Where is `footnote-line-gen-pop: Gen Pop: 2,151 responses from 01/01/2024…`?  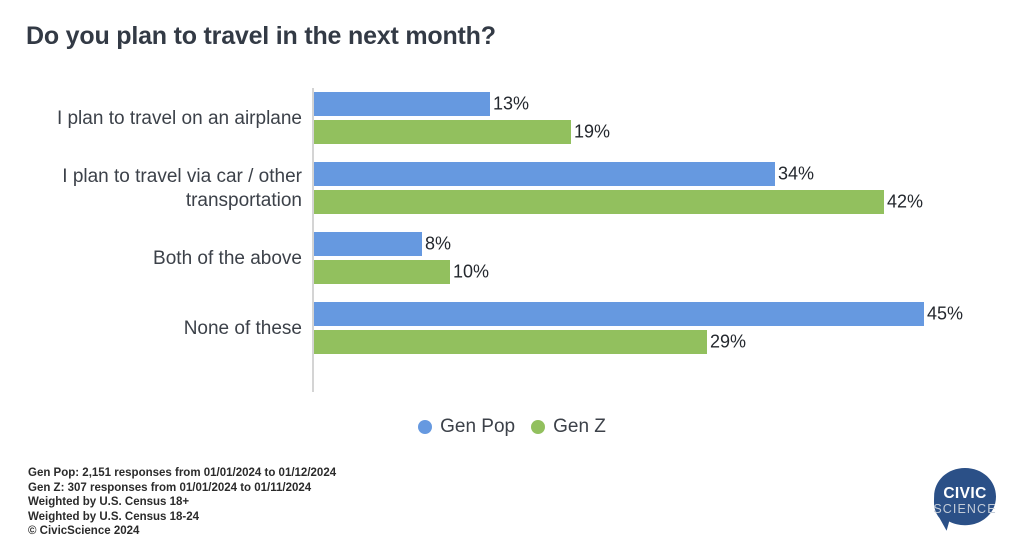 footnote-line-gen-pop: Gen Pop: 2,151 responses from 01/01/2024… is located at coordinates (182, 473).